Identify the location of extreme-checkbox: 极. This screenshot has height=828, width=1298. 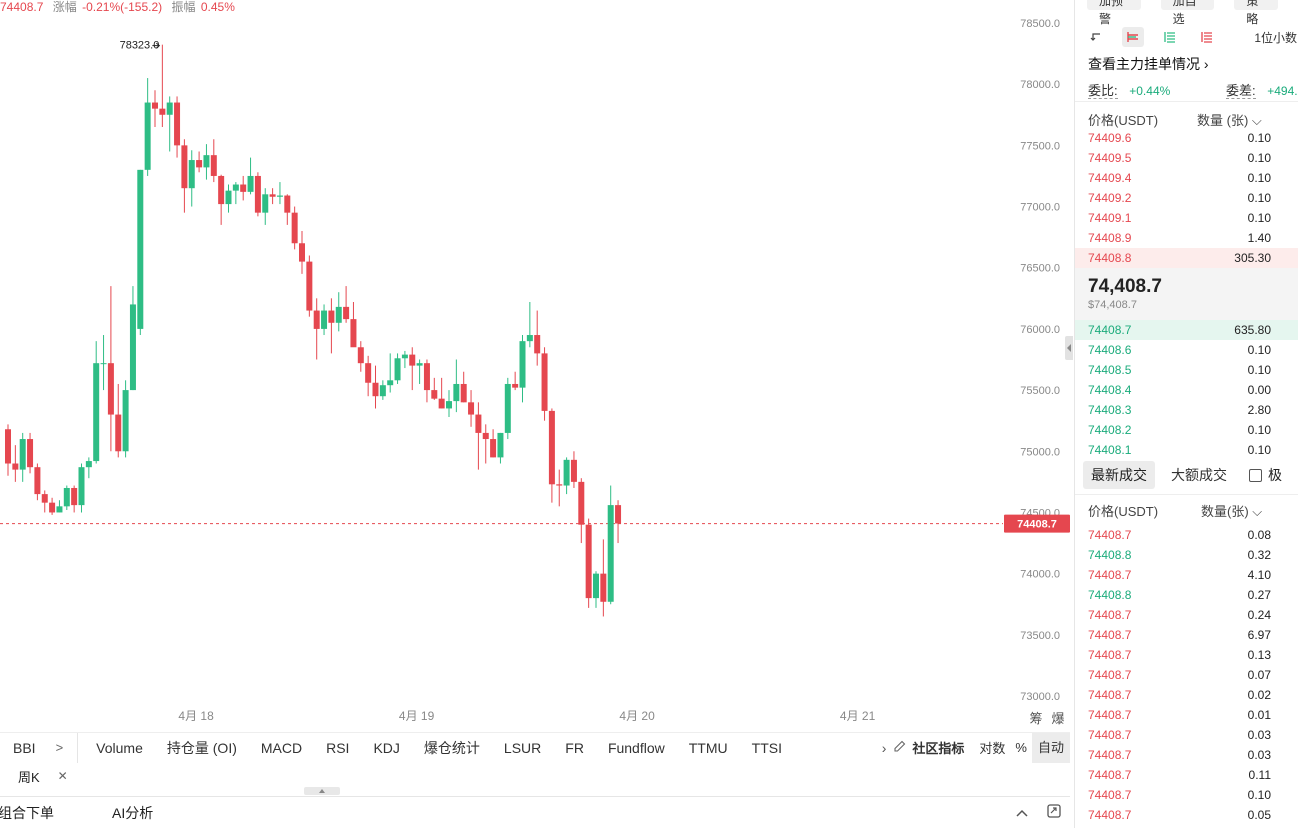
(1265, 475).